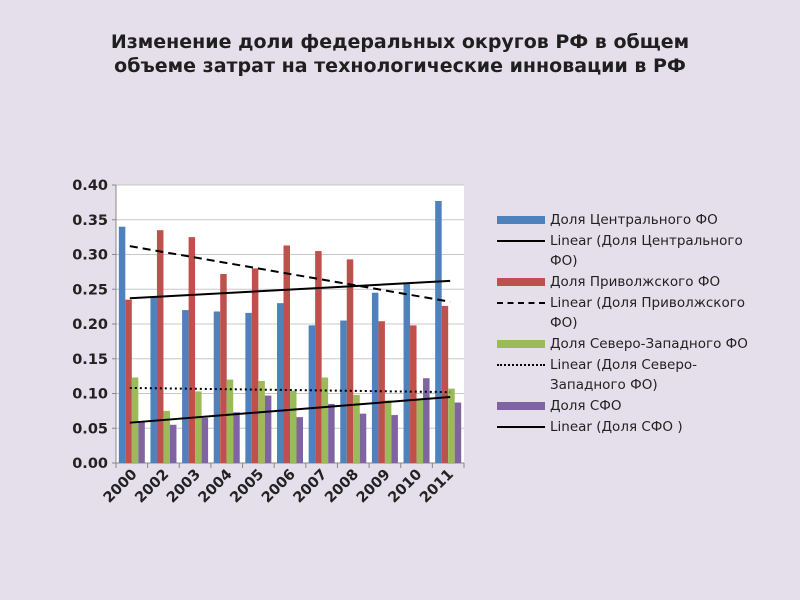  What do you see at coordinates (90, 429) in the screenshot?
I see `y-tick-label: 0.05` at bounding box center [90, 429].